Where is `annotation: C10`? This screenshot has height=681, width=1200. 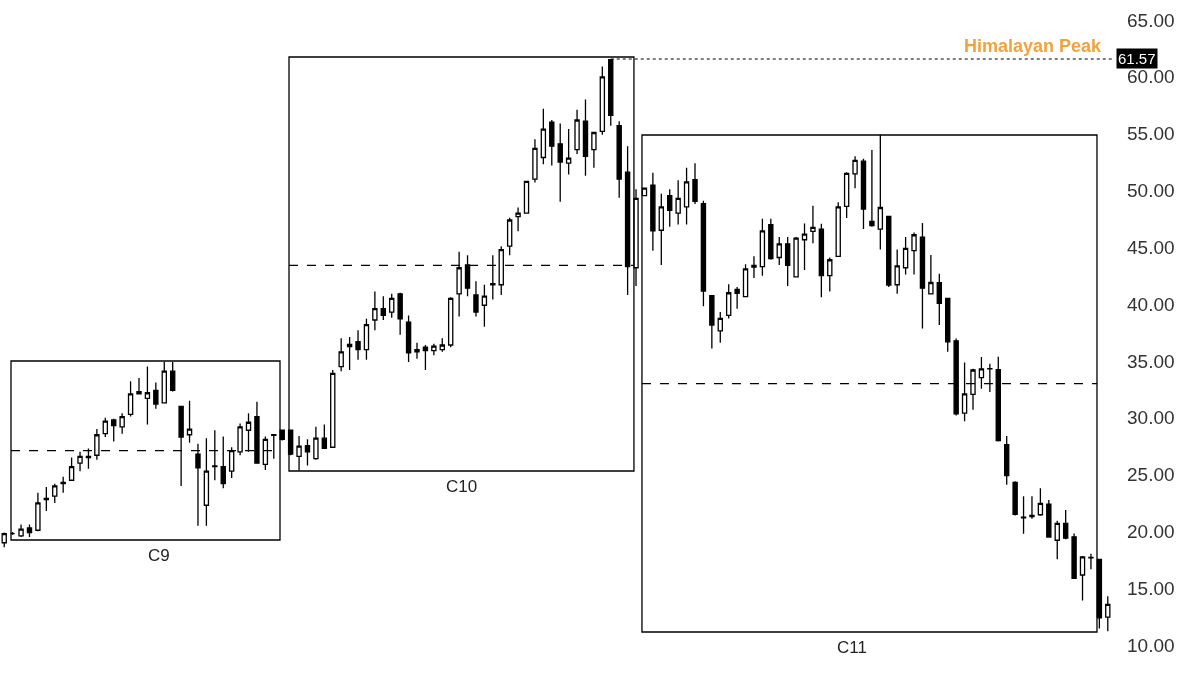
annotation: C10 is located at coordinates (462, 486).